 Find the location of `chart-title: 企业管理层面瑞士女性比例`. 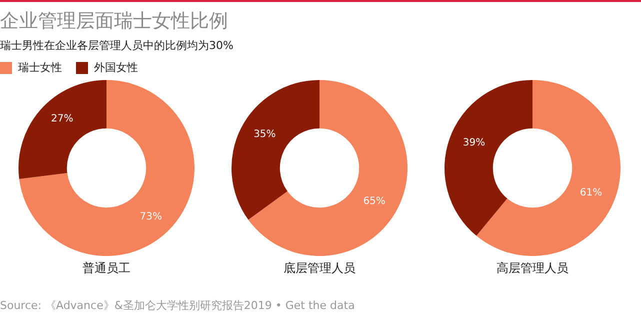

chart-title: 企业管理层面瑞士女性比例 is located at coordinates (114, 21).